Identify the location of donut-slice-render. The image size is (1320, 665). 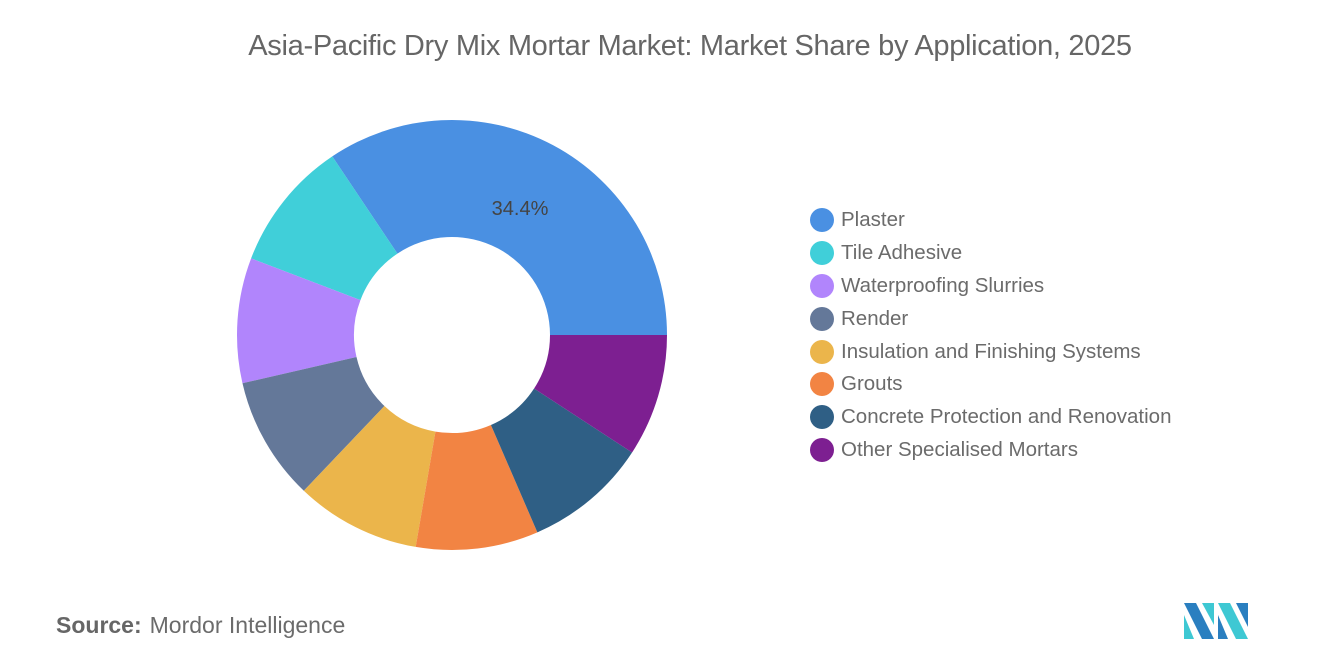
(313, 423).